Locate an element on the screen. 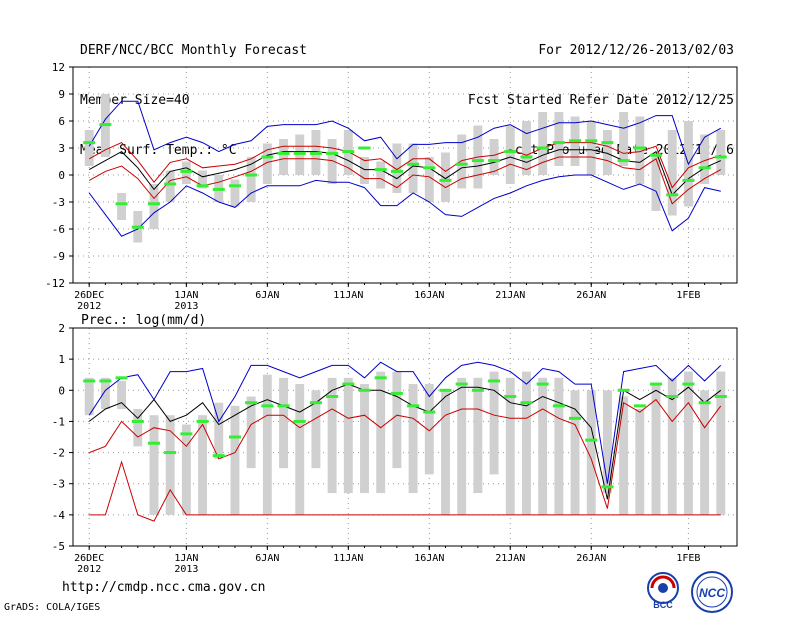  ncc-logo: NCC is located at coordinates (712, 592).